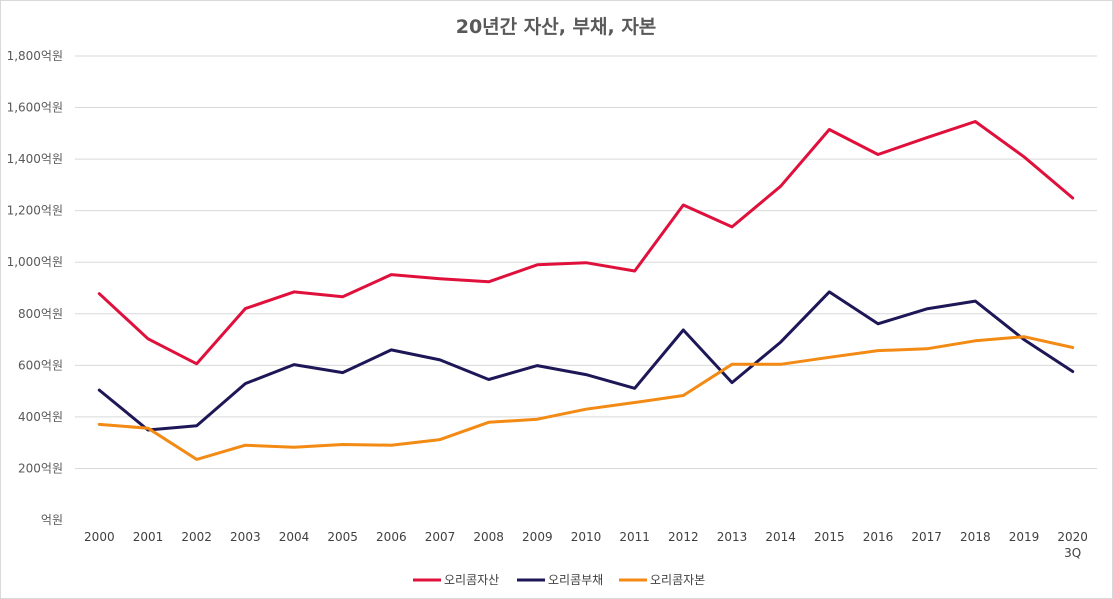  Describe the element at coordinates (148, 537) in the screenshot. I see `x-tick-label: 2001` at that location.